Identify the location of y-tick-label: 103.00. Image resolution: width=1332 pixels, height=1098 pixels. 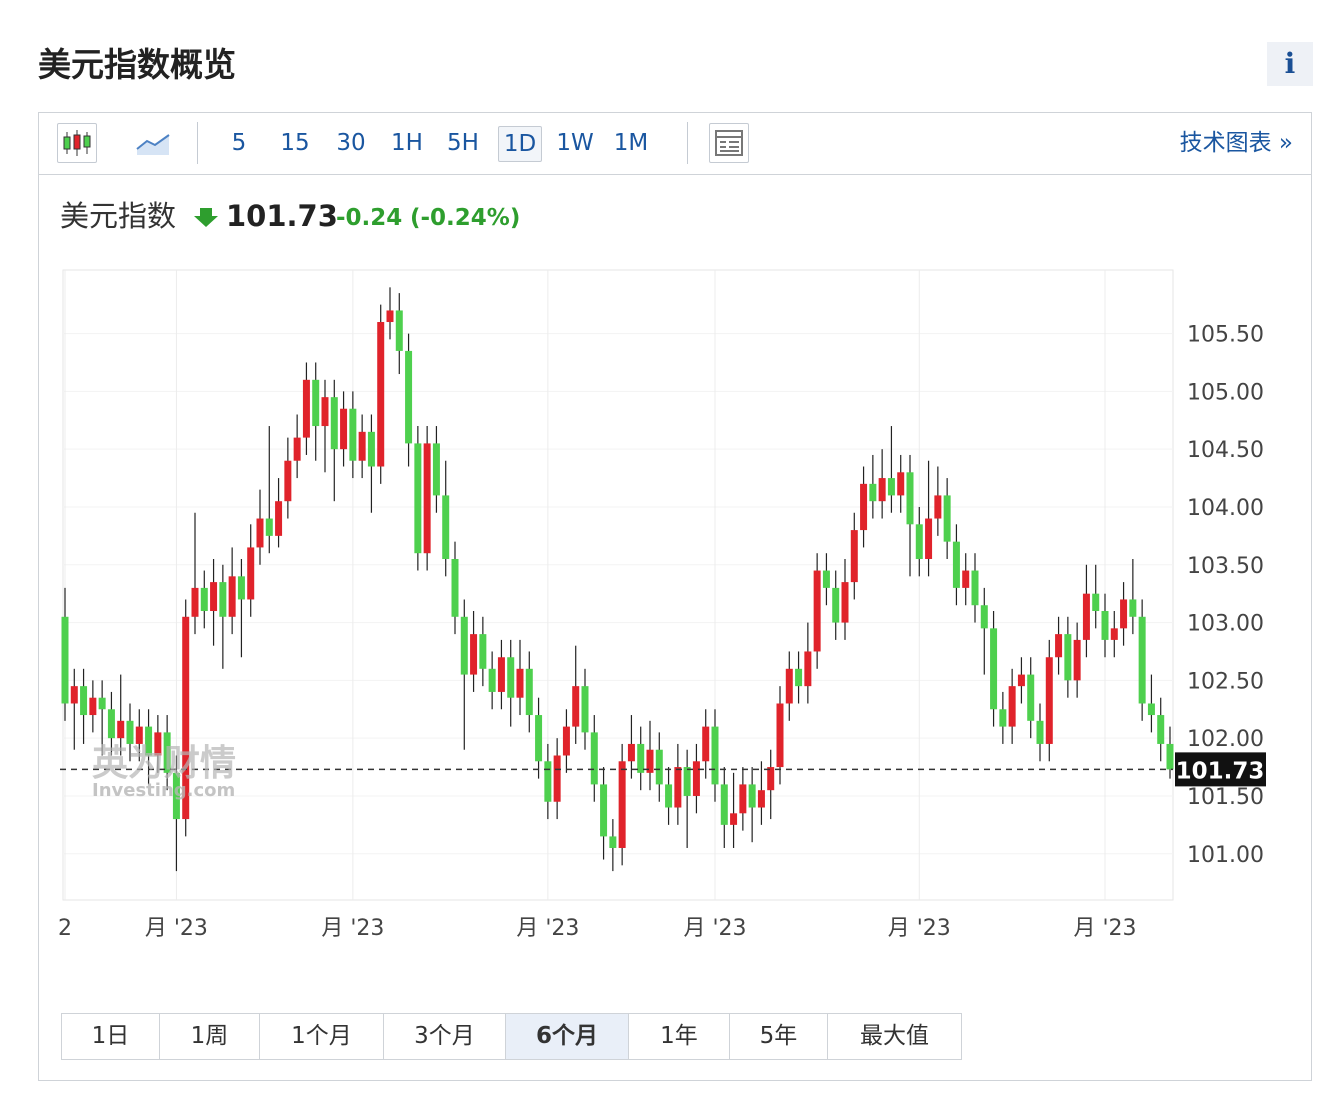
(1225, 624).